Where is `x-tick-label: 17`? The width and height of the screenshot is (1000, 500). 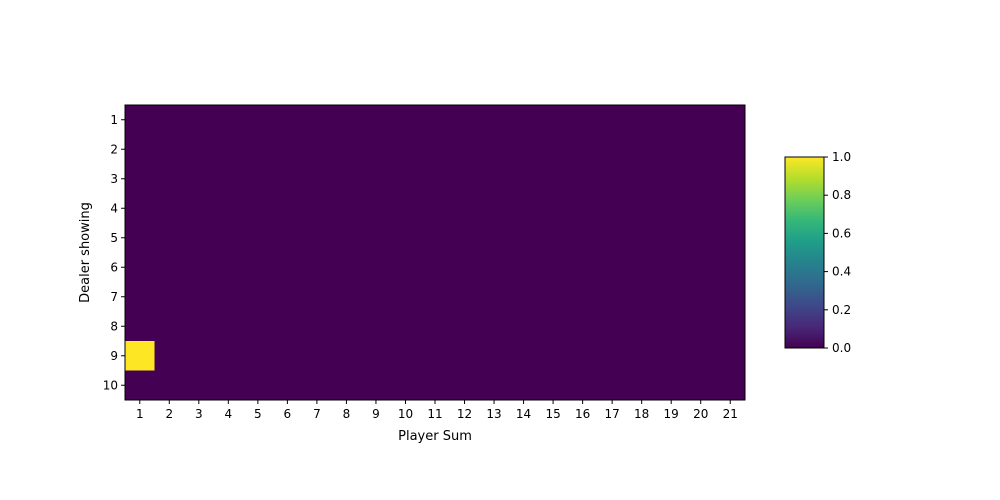 x-tick-label: 17 is located at coordinates (612, 414).